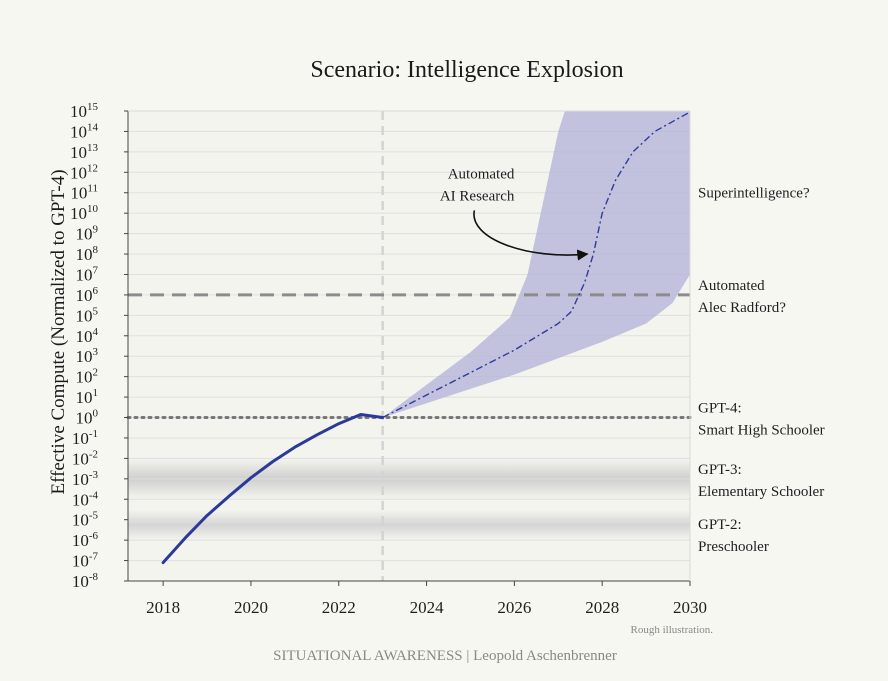 The height and width of the screenshot is (681, 888). What do you see at coordinates (85, 438) in the screenshot?
I see `y-tick-label: 10⁻¹` at bounding box center [85, 438].